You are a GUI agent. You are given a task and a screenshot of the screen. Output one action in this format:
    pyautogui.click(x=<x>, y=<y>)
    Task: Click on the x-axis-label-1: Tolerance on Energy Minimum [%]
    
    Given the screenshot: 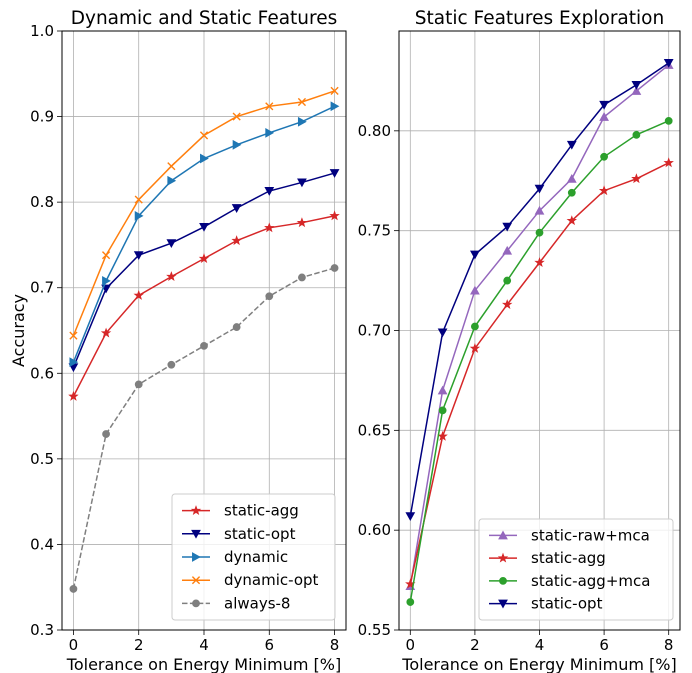 What is the action you would take?
    pyautogui.click(x=203, y=664)
    